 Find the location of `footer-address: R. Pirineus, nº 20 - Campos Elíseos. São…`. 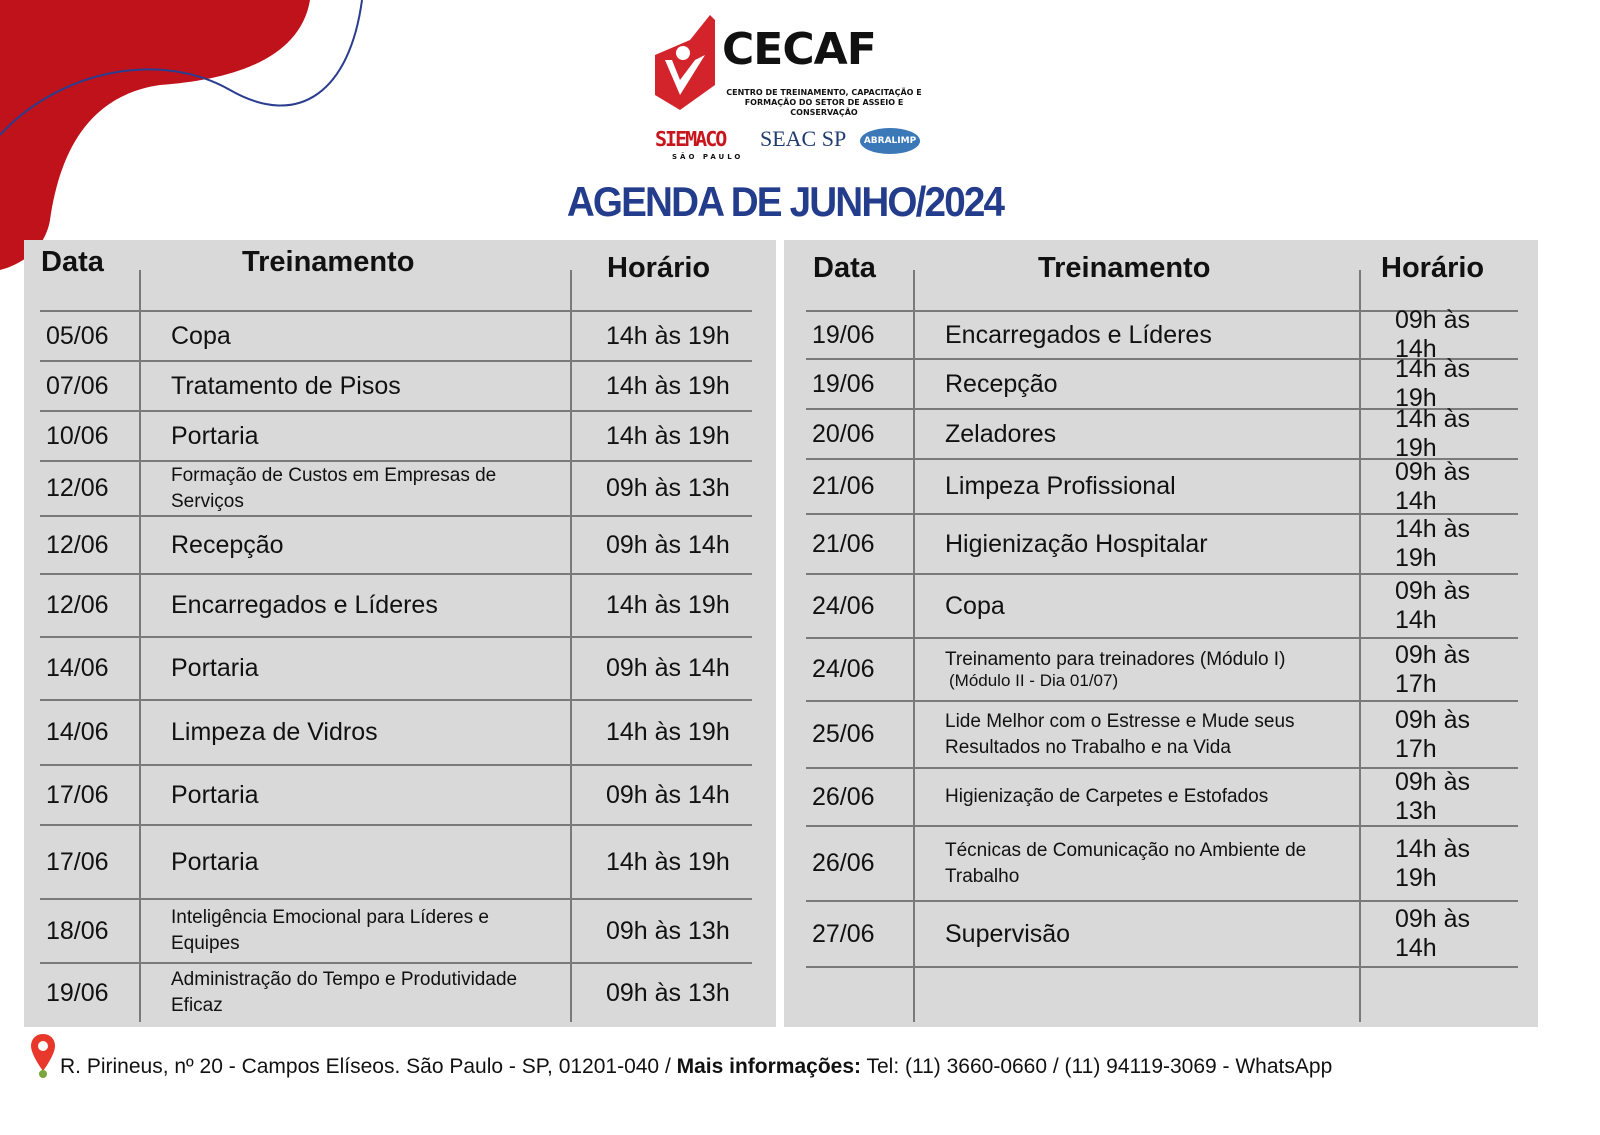

footer-address: R. Pirineus, nº 20 - Campos Elíseos. São… is located at coordinates (368, 1066).